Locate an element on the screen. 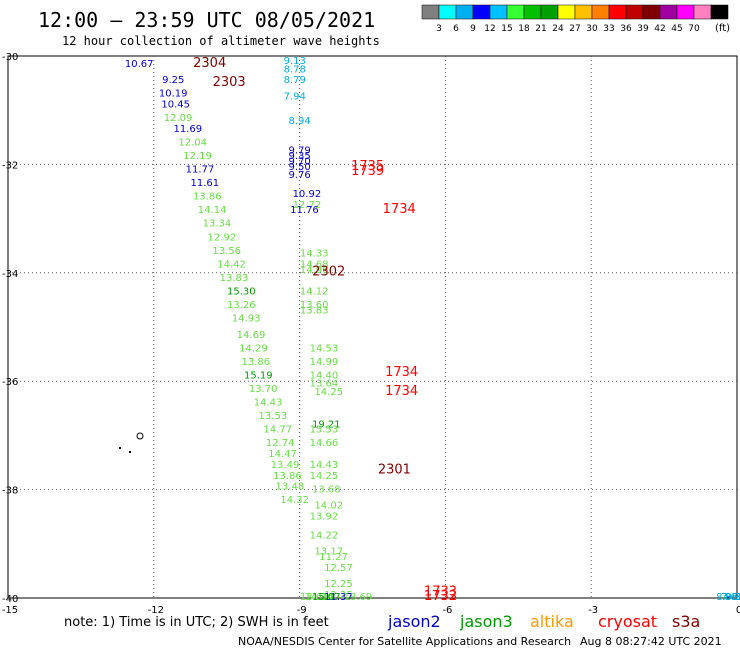 Image resolution: width=740 pixels, height=650 pixels. wave-height-label: 7.61 is located at coordinates (730, 597).